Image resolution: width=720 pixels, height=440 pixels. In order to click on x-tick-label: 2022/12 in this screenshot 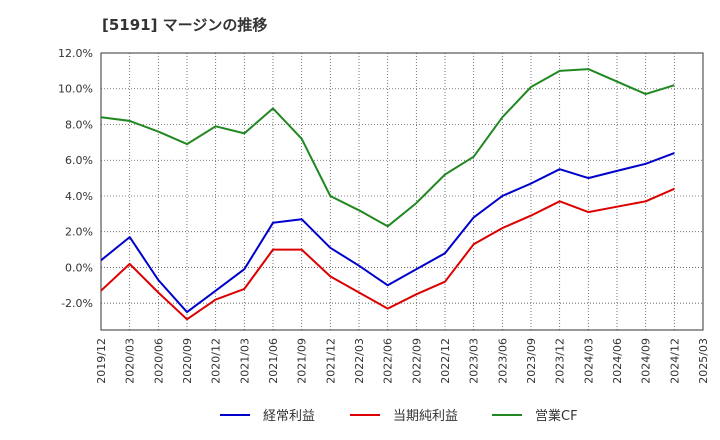, I will do `click(445, 361)`.